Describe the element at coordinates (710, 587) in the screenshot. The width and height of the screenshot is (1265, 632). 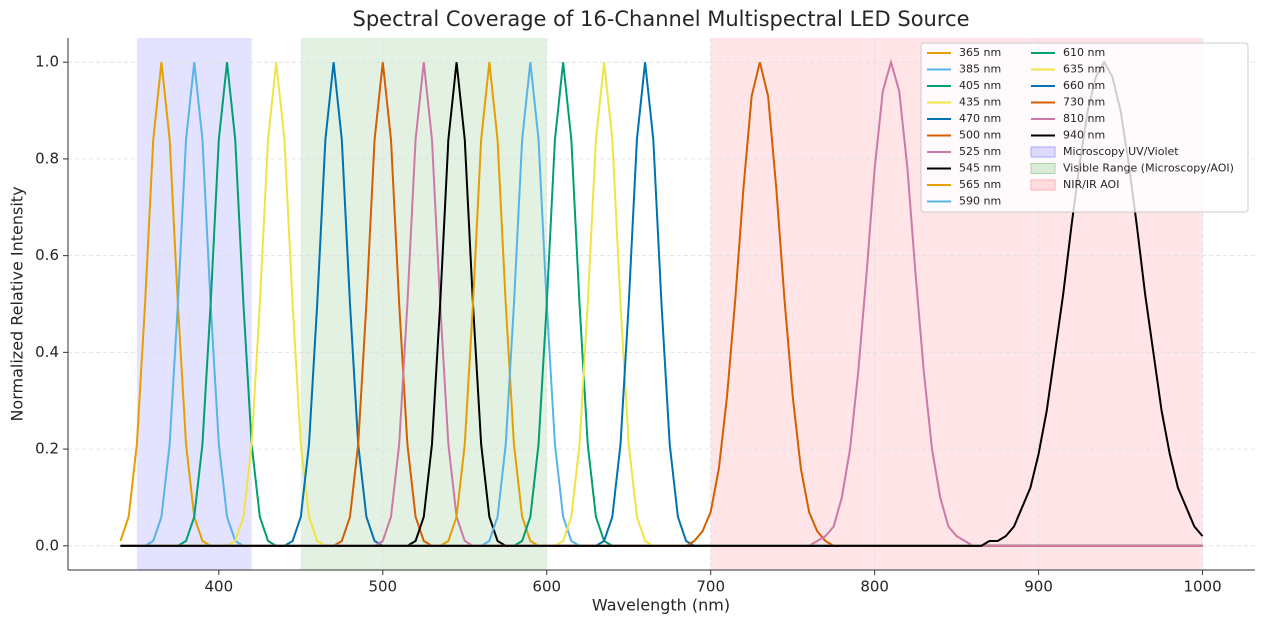
I see `x-tick-label: 700` at that location.